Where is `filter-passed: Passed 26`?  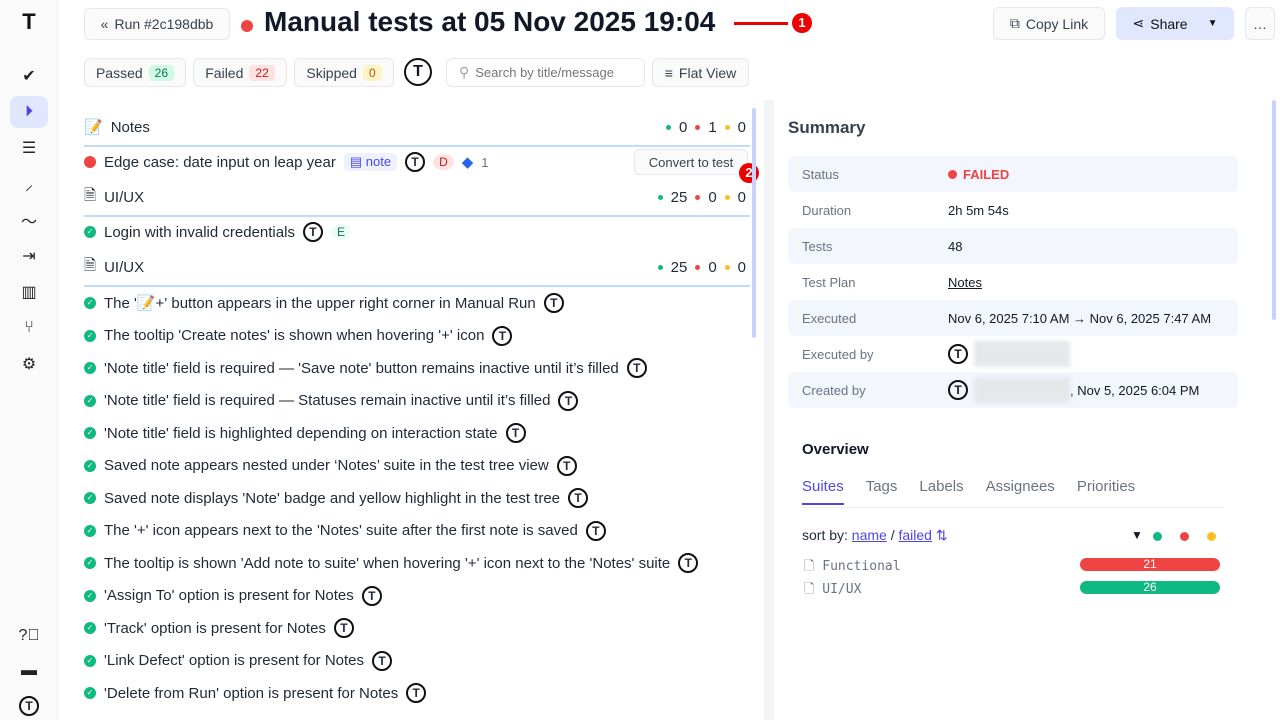 filter-passed: Passed 26 is located at coordinates (135, 72).